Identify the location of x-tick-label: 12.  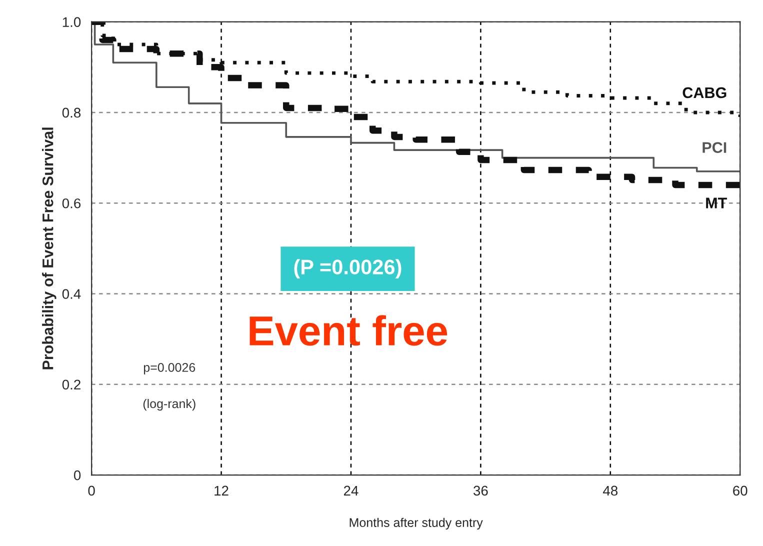
(221, 491).